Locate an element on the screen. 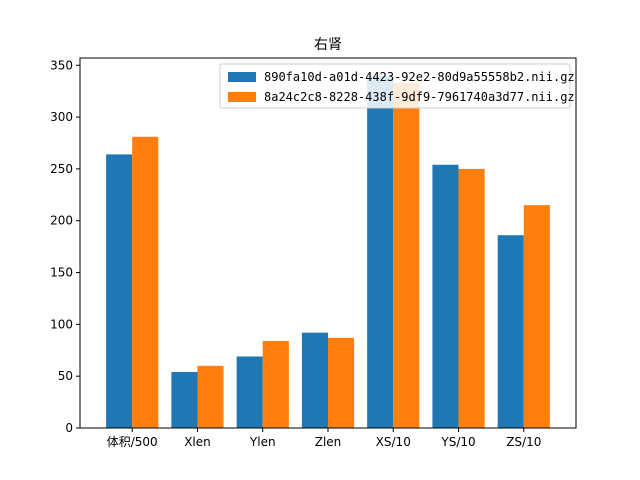  x-axis: 体积/500 Xlen Ylen Zlen XS/10 YS/10 ZS/10 is located at coordinates (324, 438).